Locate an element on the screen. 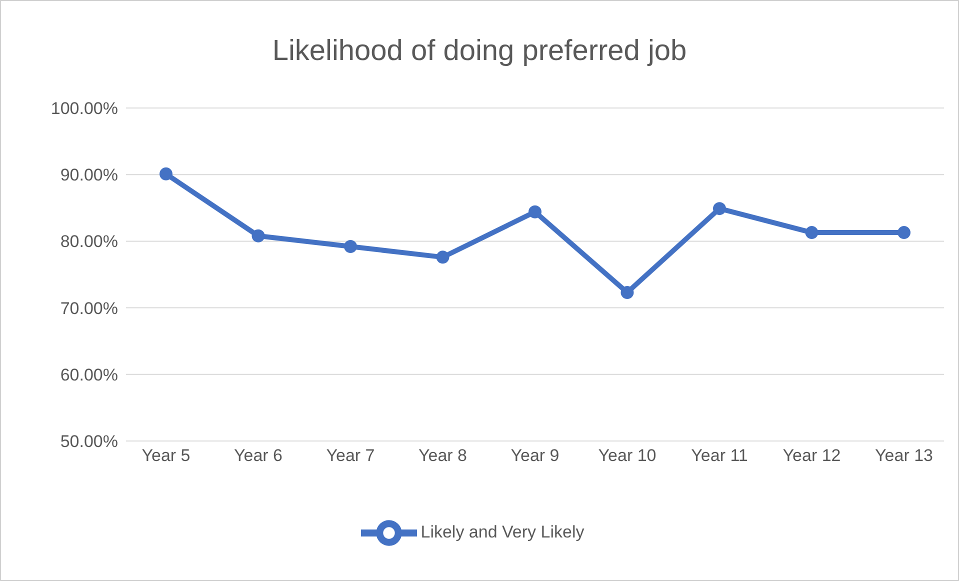 The width and height of the screenshot is (959, 581). chart-title: Likelihood of doing preferred job is located at coordinates (479, 51).